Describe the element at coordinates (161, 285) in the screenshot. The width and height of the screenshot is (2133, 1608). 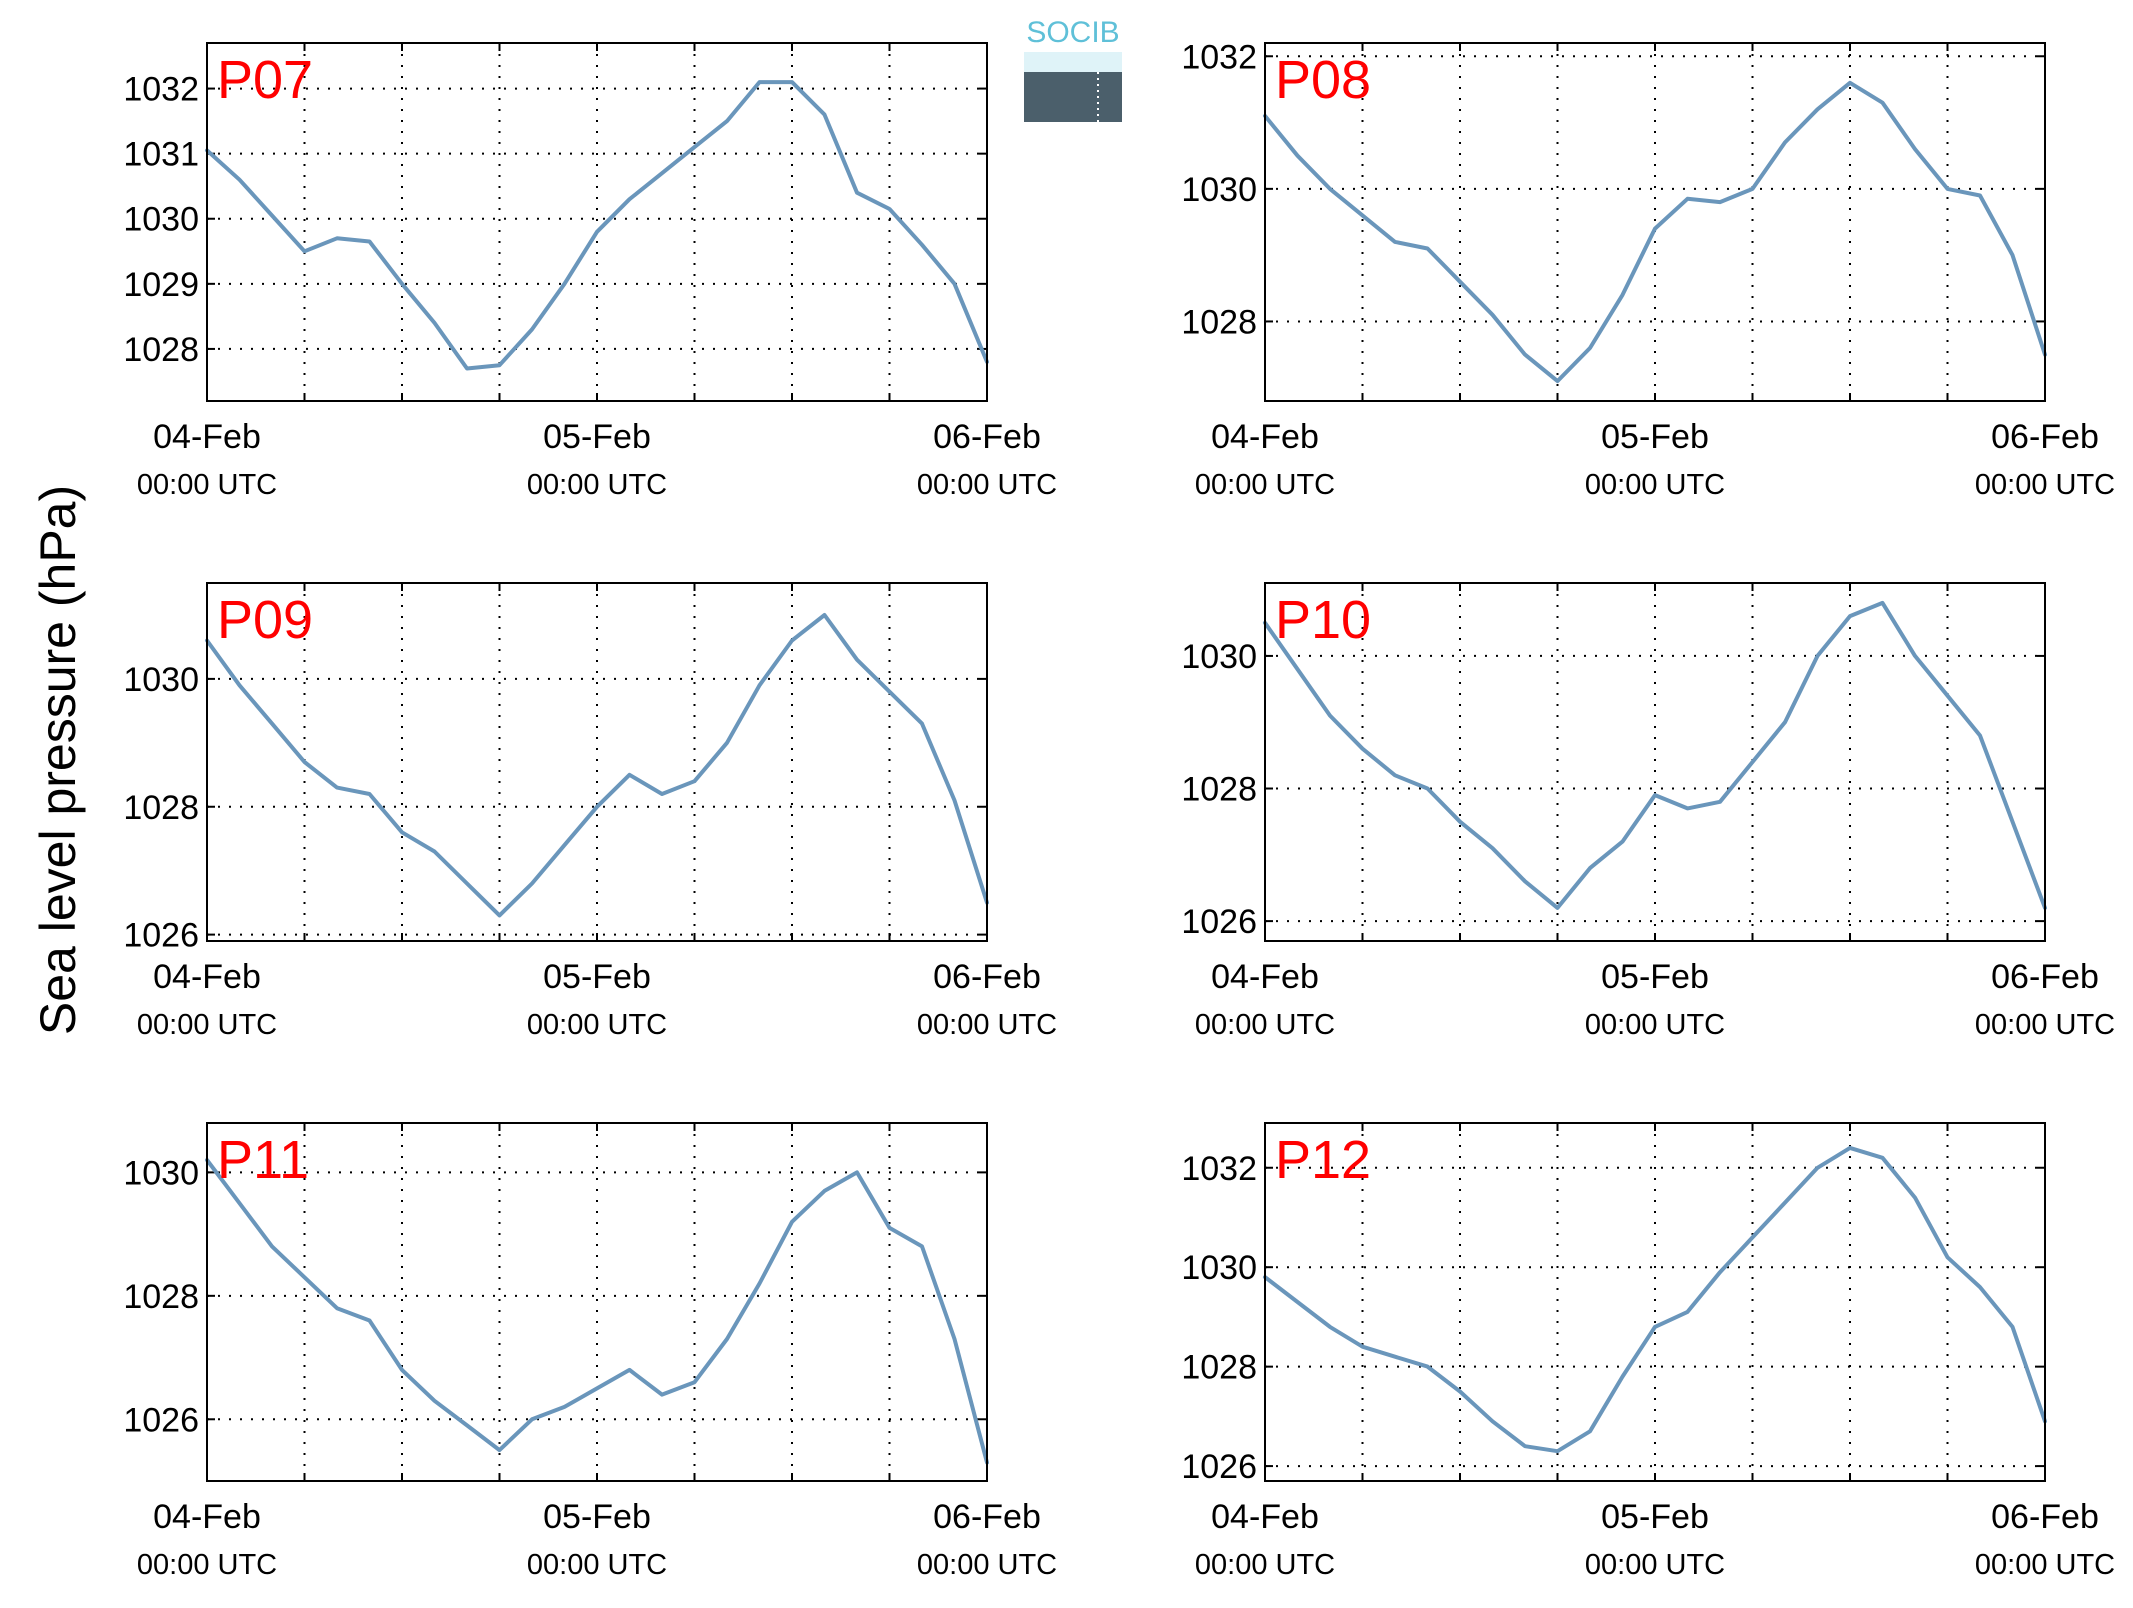
I see `y-tick-label: 1029` at that location.